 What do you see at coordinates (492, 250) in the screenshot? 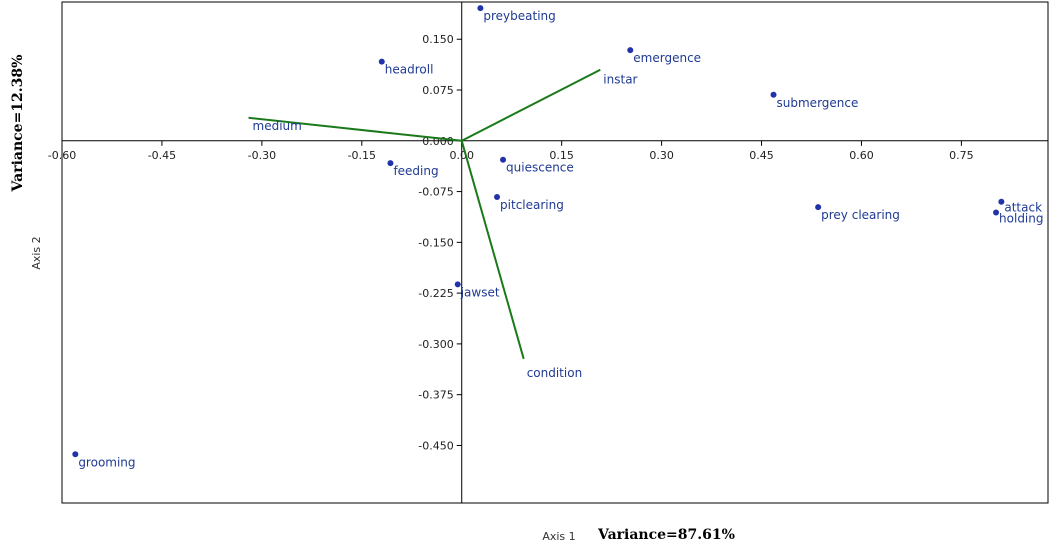
I see `vector-condition` at bounding box center [492, 250].